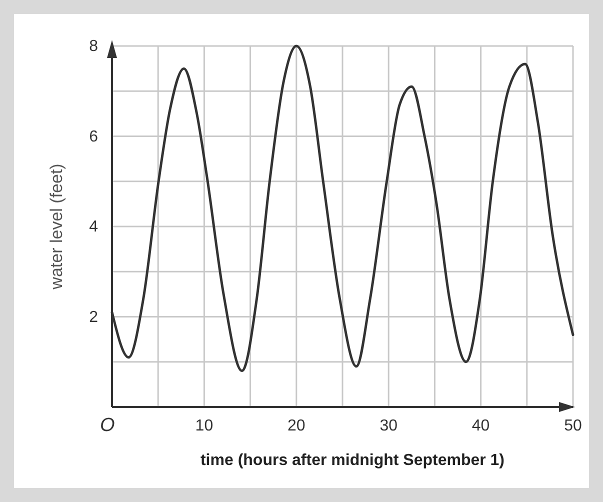  I want to click on x-tick-label: 50, so click(573, 425).